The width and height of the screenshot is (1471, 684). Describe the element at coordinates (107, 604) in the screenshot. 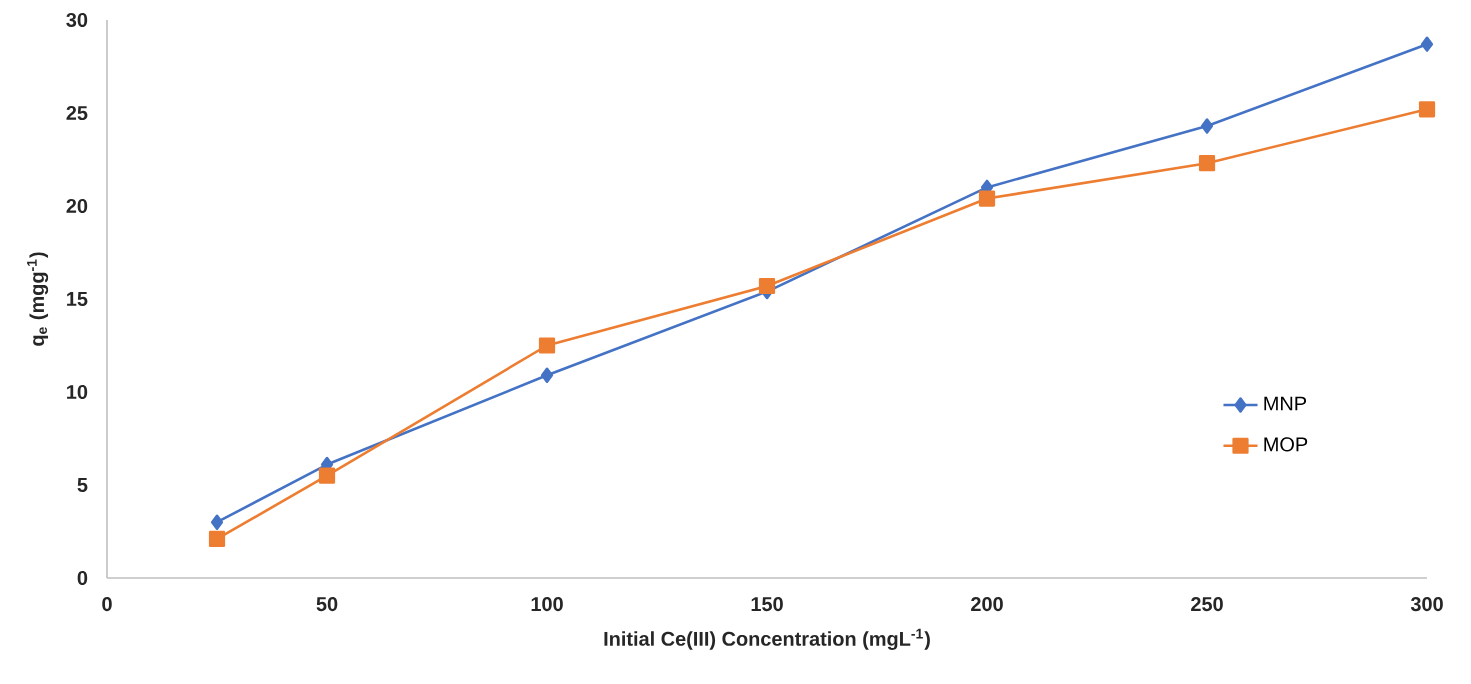

I see `x-tick-label: 0` at that location.